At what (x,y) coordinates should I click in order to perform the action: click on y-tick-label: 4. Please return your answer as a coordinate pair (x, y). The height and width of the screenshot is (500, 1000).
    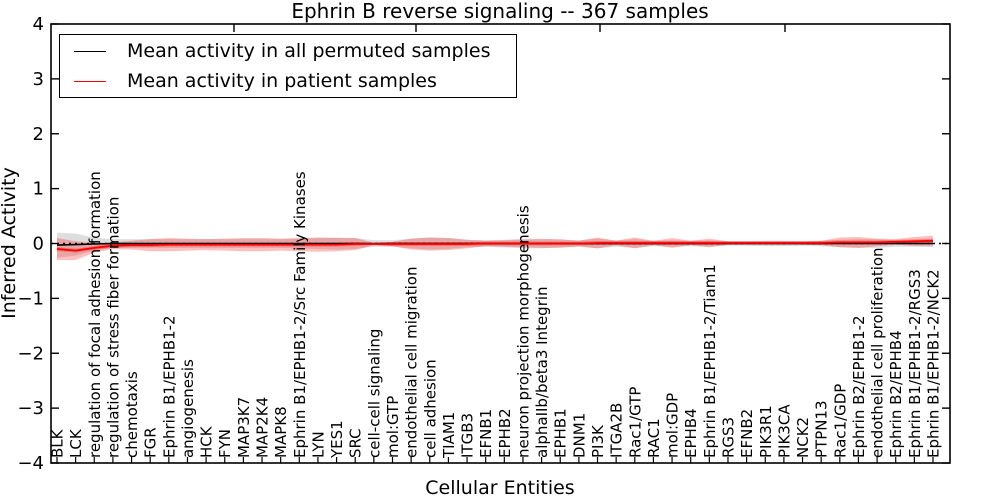
    Looking at the image, I should click on (38, 24).